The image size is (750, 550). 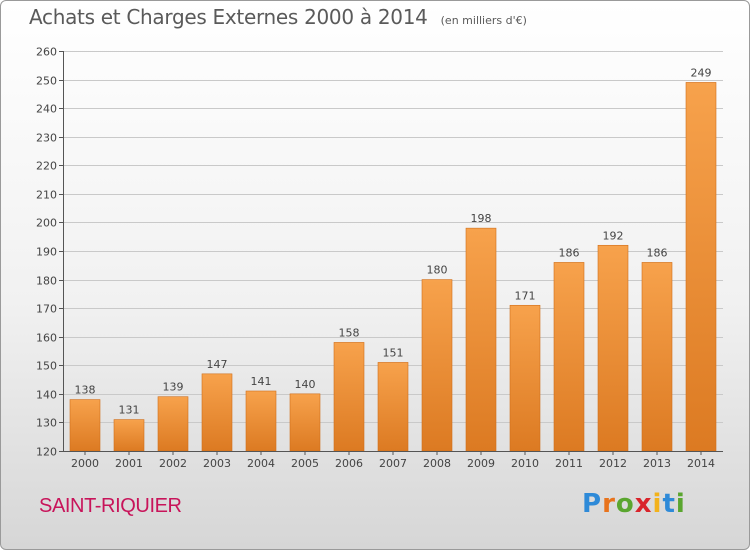 I want to click on y-tick-label: 140, so click(x=46, y=395).